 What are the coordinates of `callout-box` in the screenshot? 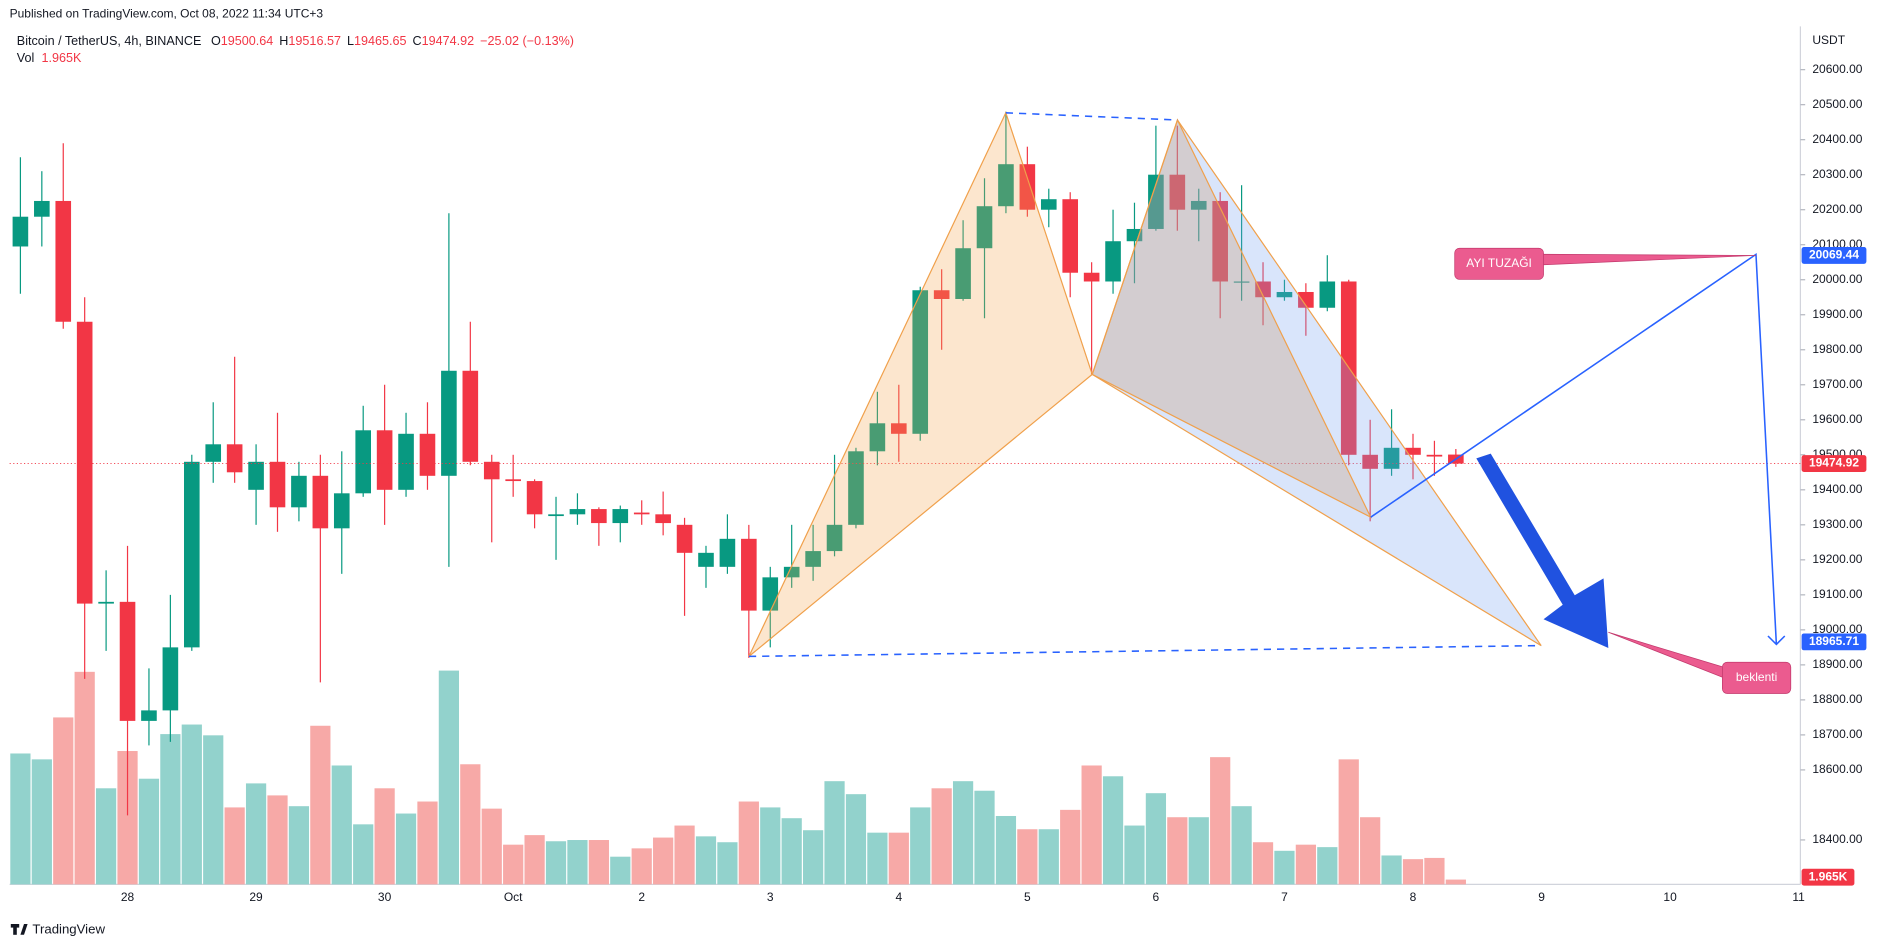 It's located at (1499, 263).